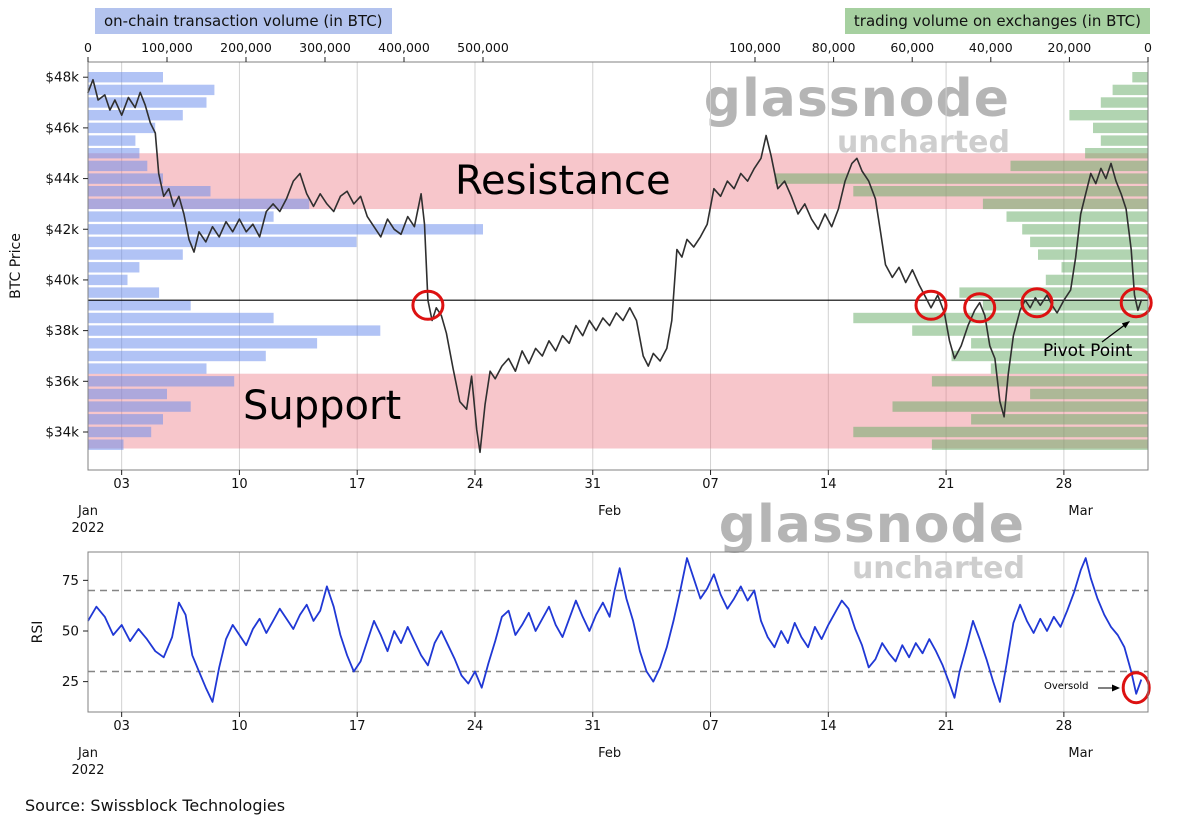 The width and height of the screenshot is (1200, 840). Describe the element at coordinates (1066, 686) in the screenshot. I see `oversold-annotation: Oversold` at that location.